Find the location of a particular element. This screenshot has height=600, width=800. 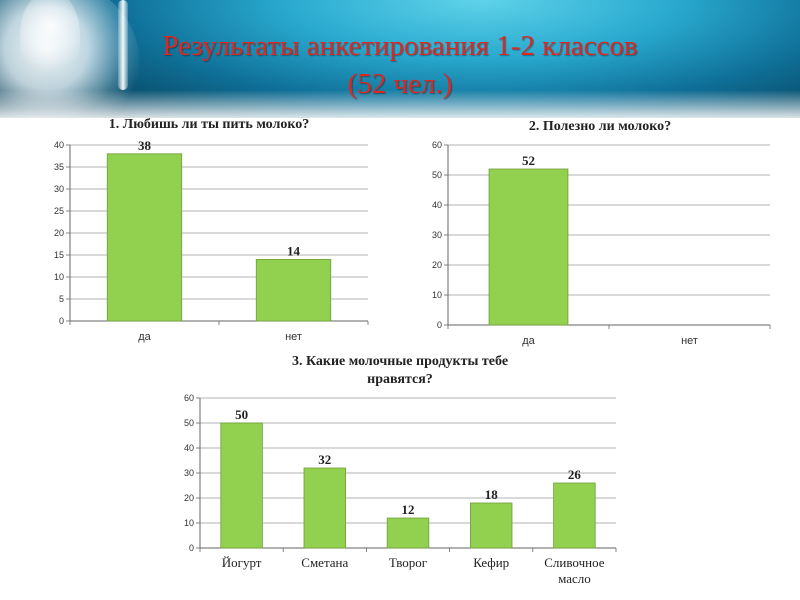

data-label-3: 12 is located at coordinates (408, 509).